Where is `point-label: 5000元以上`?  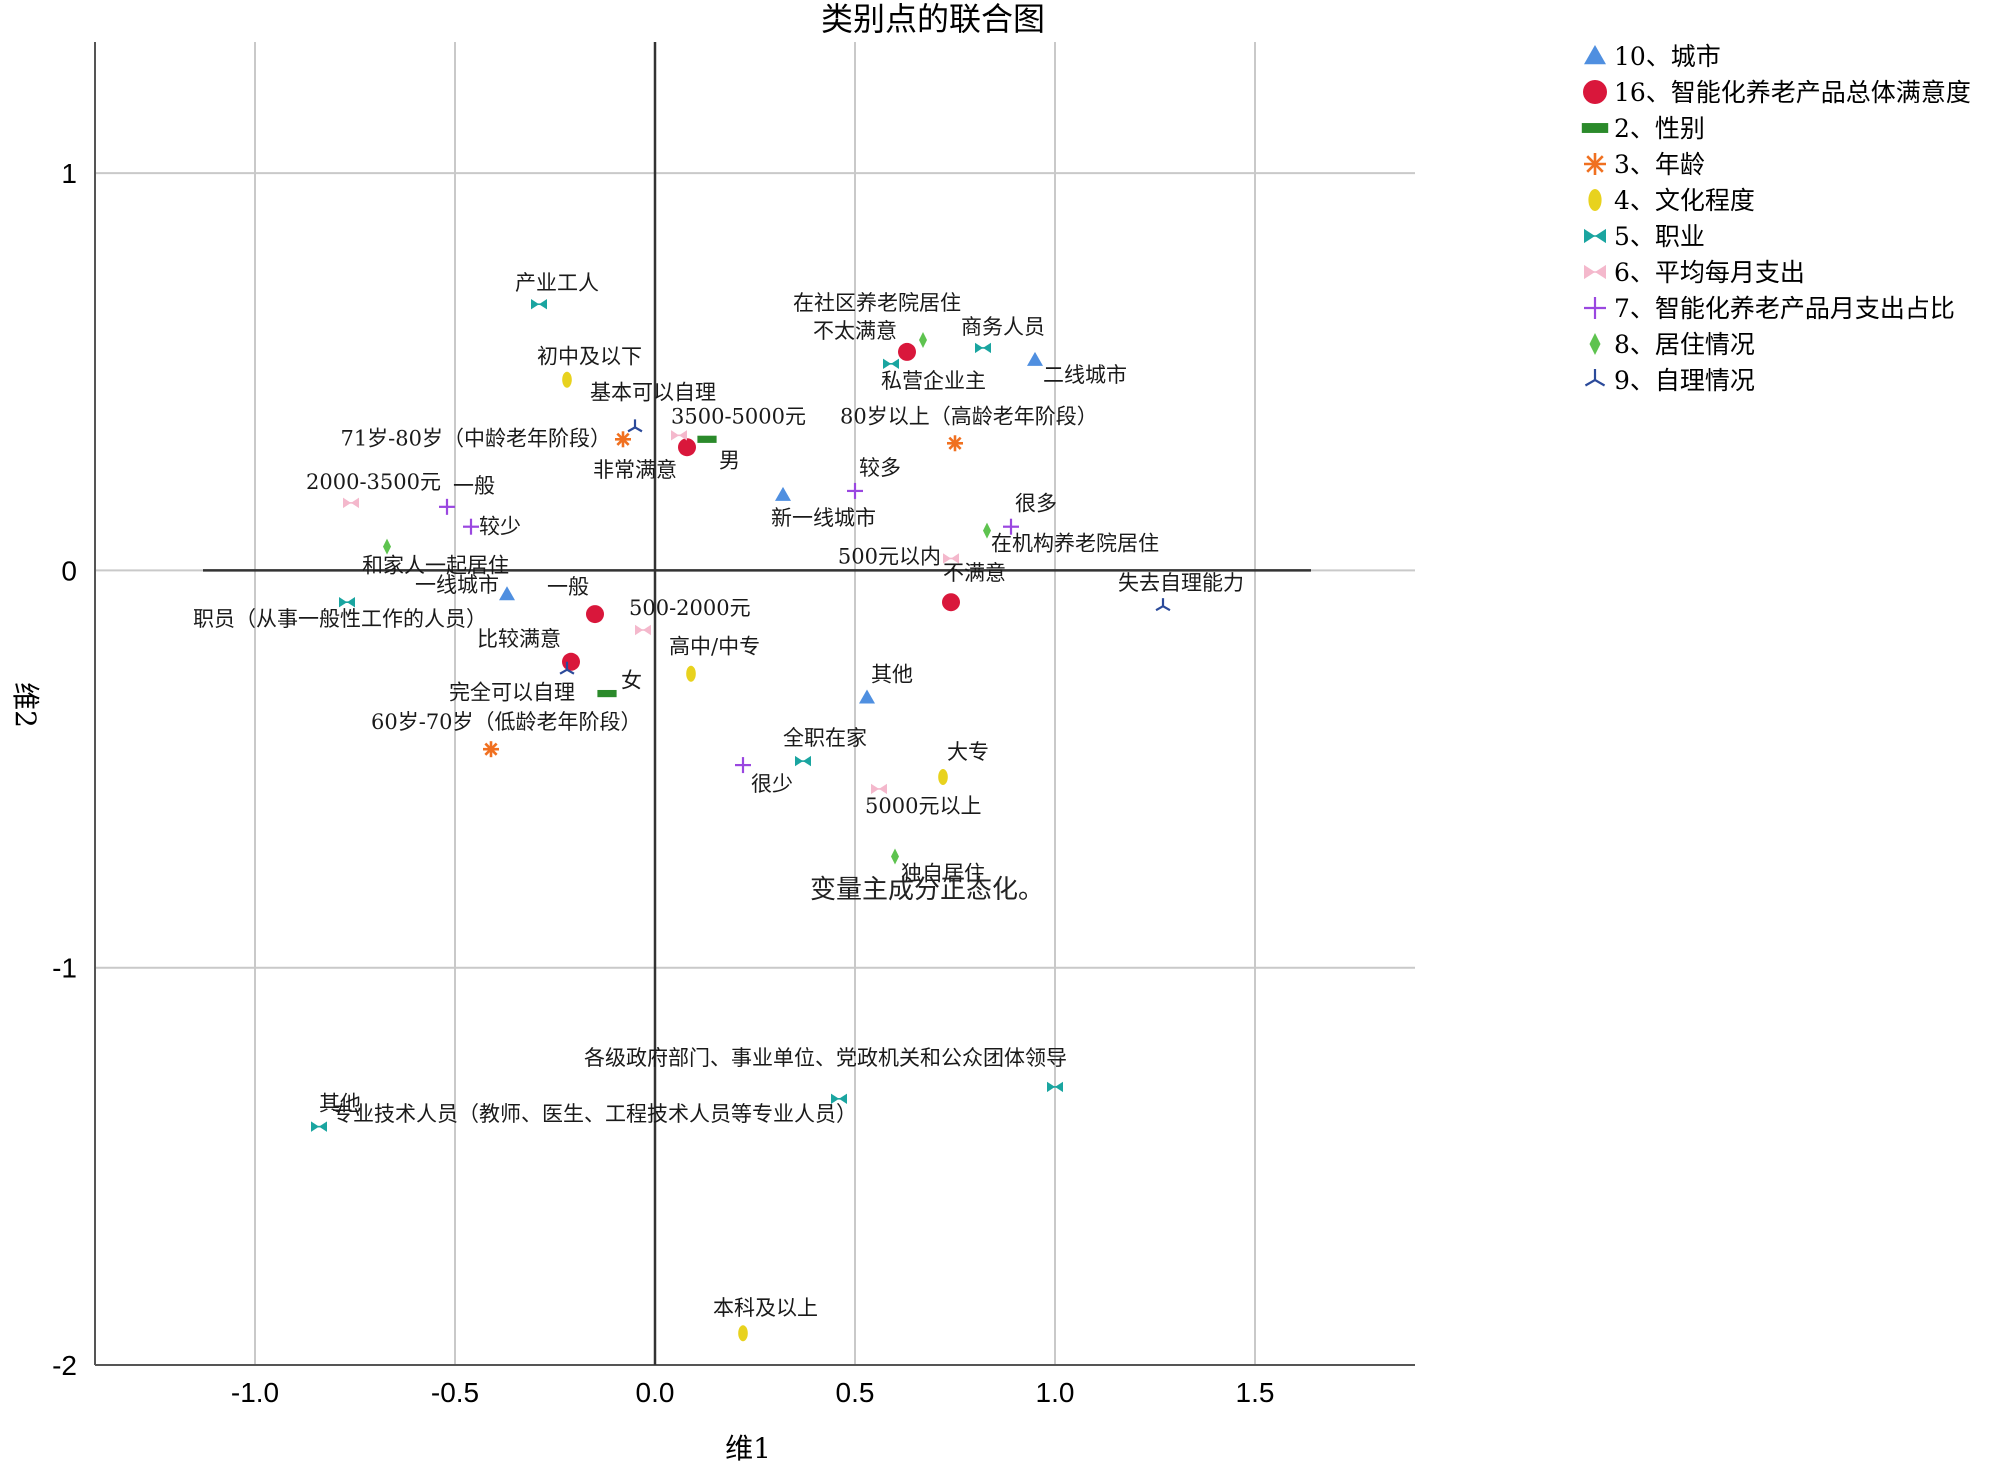 point-label: 5000元以上 is located at coordinates (923, 806).